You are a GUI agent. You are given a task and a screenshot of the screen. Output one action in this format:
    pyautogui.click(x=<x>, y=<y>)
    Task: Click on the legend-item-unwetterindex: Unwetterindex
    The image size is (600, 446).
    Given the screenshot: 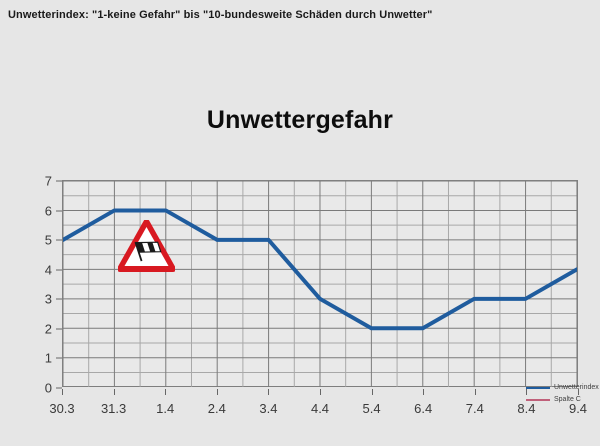 What is the action you would take?
    pyautogui.click(x=563, y=388)
    